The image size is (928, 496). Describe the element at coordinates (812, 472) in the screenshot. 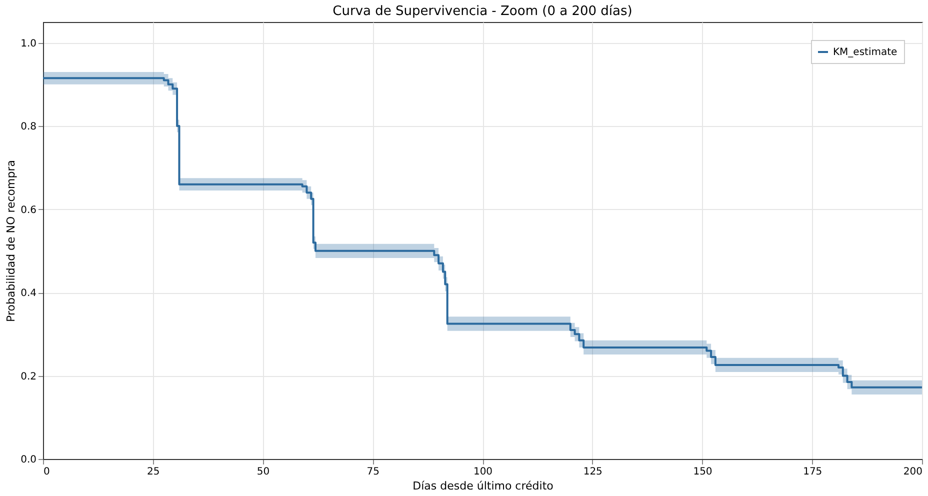

I see `x-tick-label: 175` at that location.